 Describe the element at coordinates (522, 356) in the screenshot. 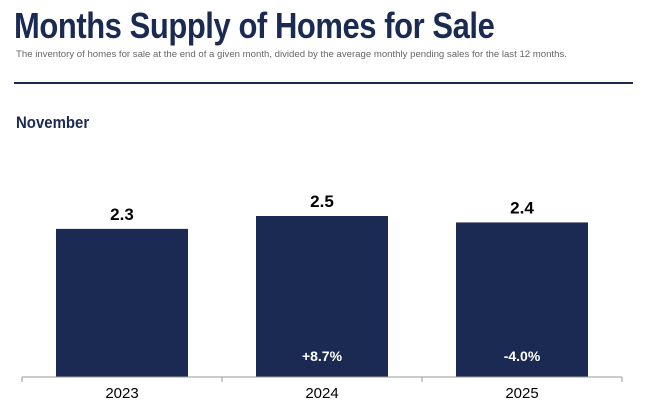

I see `change-label-2025: -4.0%` at that location.